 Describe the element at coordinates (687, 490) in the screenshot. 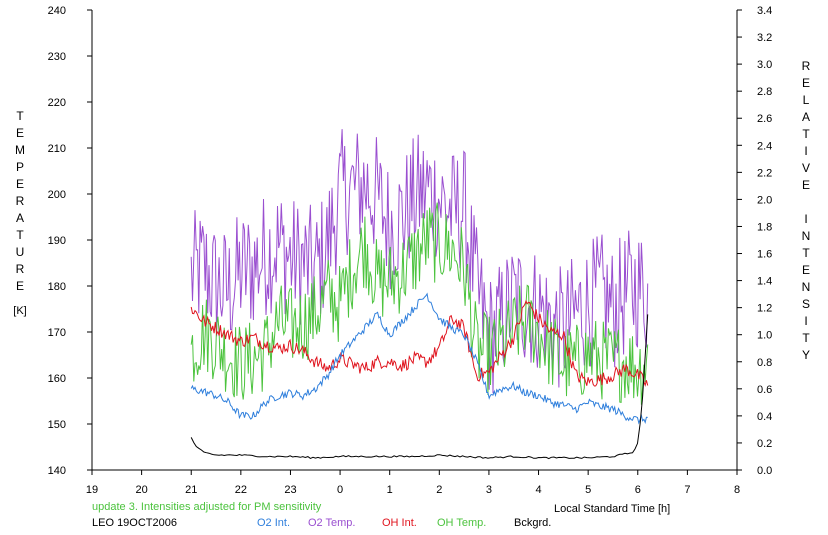

I see `x-tick-label: 7` at that location.